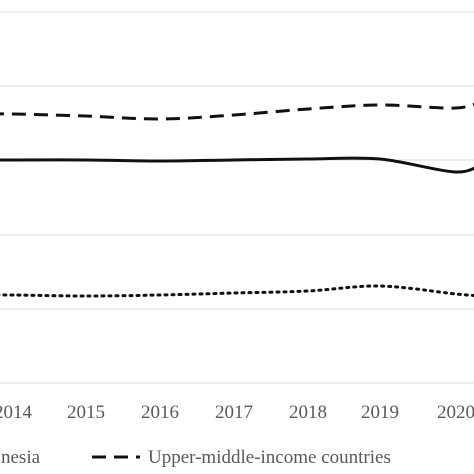  I want to click on legend: nesia Upper-middle-income countries, so click(196, 457).